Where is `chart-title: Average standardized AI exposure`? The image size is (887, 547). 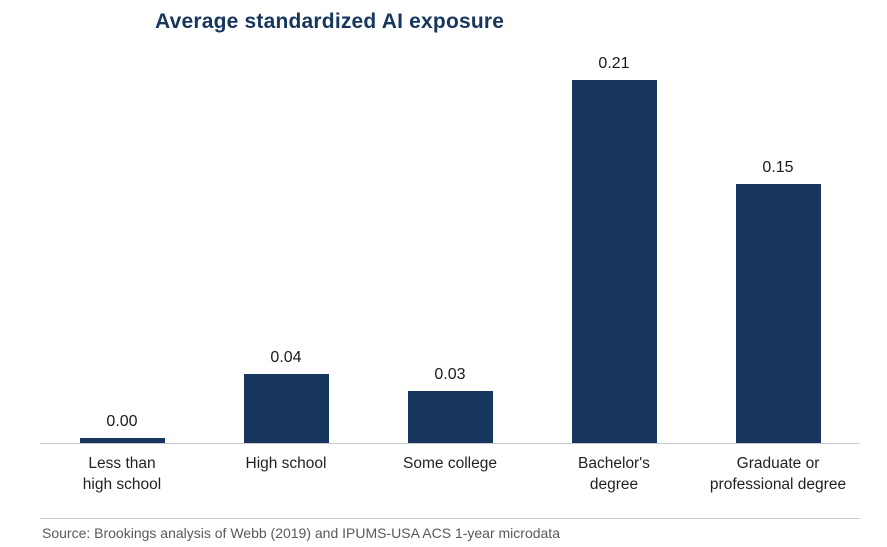 chart-title: Average standardized AI exposure is located at coordinates (330, 21).